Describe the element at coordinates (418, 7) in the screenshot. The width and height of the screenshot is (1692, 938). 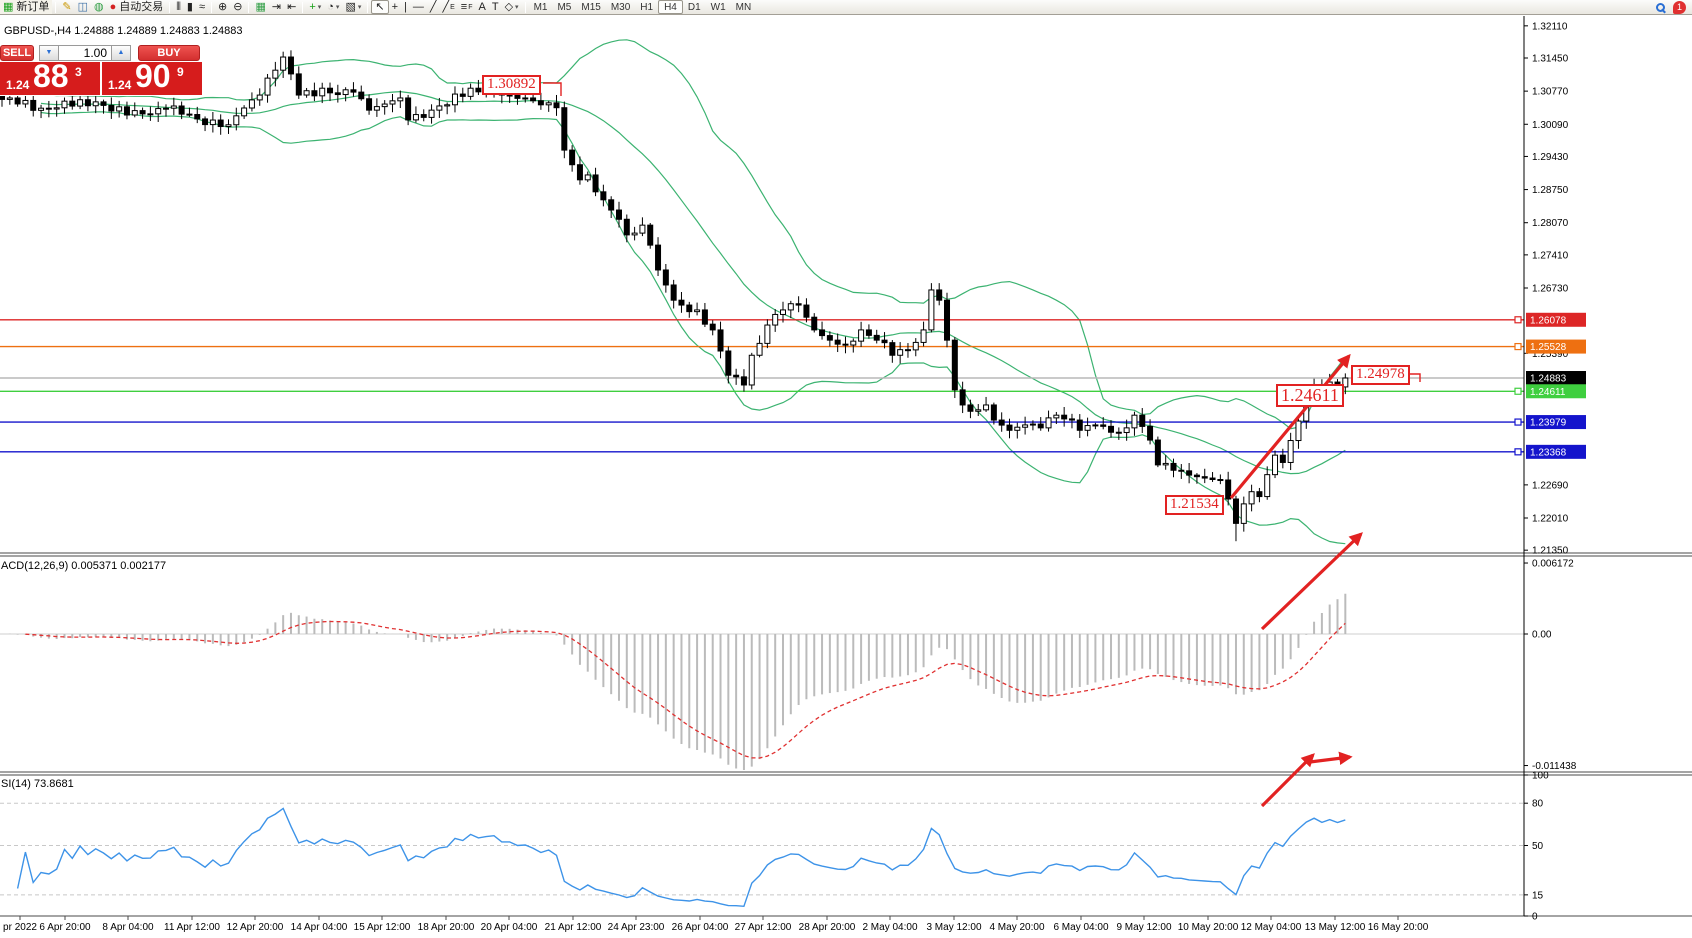
I see `horizontal-line-icon: —` at that location.